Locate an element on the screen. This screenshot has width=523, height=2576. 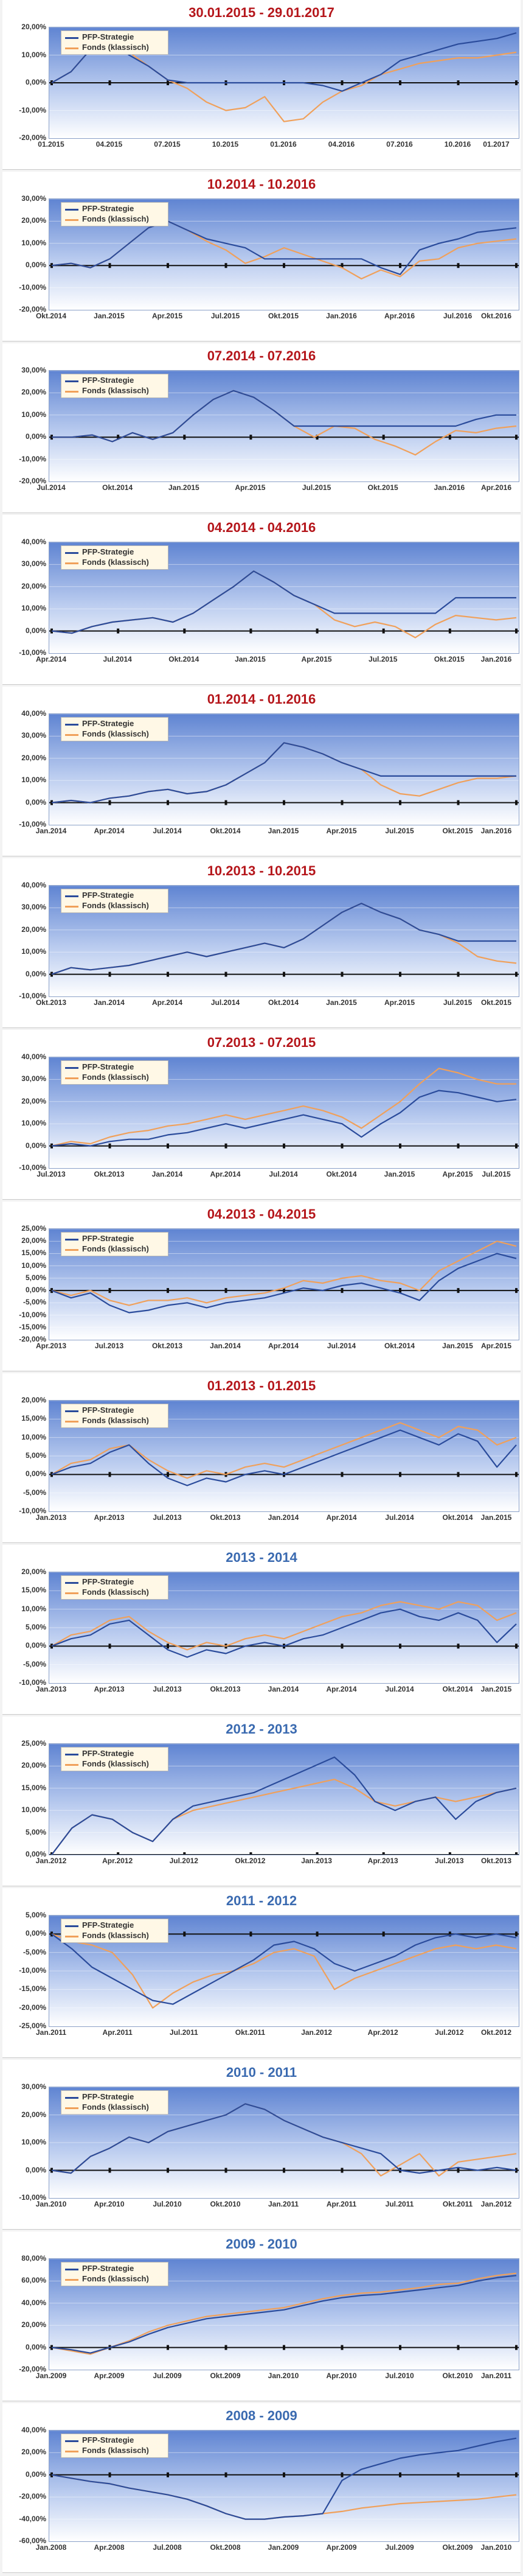
x-tick-label: Jan.2011 is located at coordinates (496, 2375).